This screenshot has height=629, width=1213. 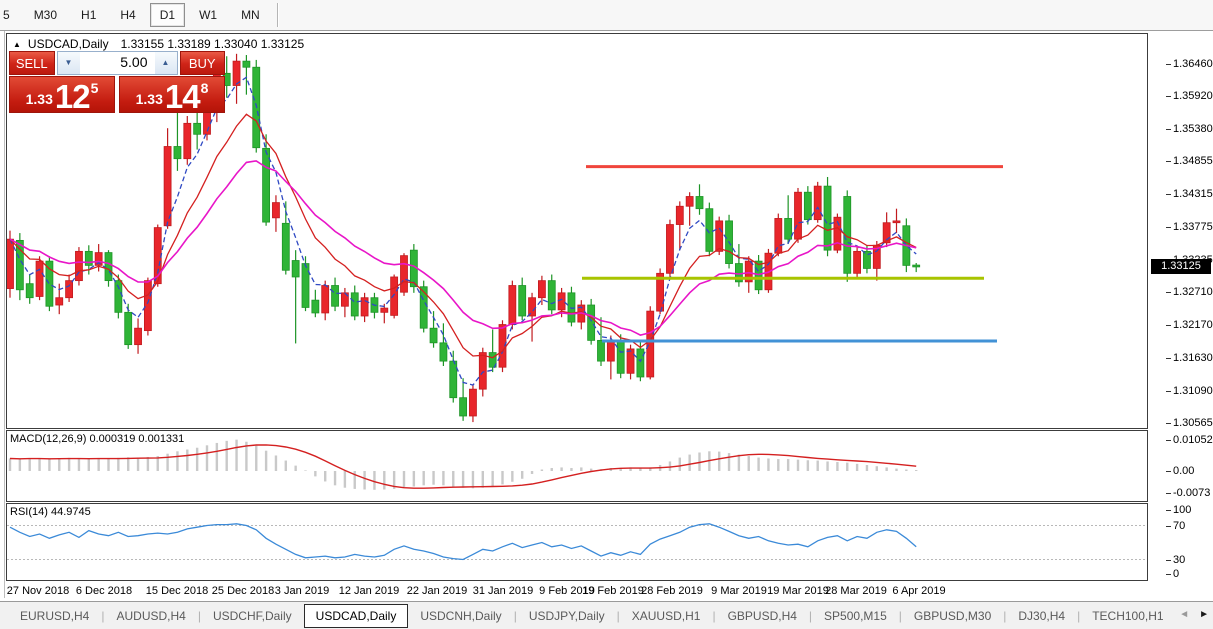 What do you see at coordinates (151, 615) in the screenshot?
I see `tab-audusd-h4: AUDUSD,H4` at bounding box center [151, 615].